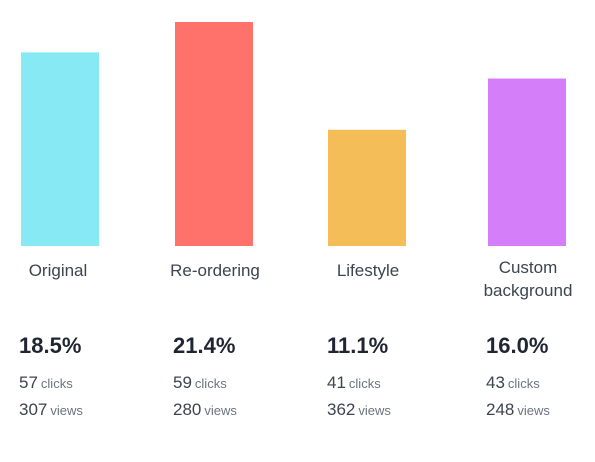 This screenshot has height=462, width=595. I want to click on category-label: Original, so click(58, 270).